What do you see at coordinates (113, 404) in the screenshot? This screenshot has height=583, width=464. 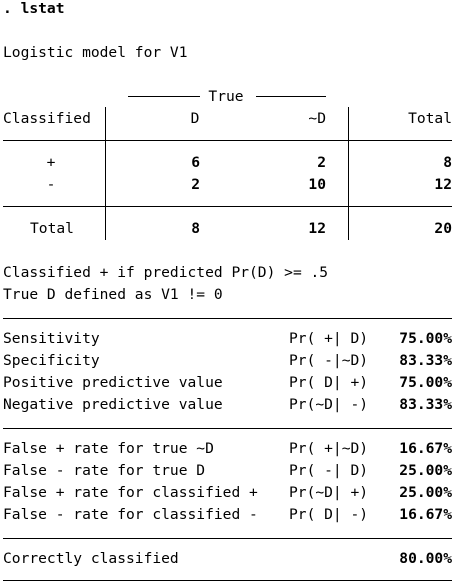 I see `stat-label-npv: Negative predictive value` at bounding box center [113, 404].